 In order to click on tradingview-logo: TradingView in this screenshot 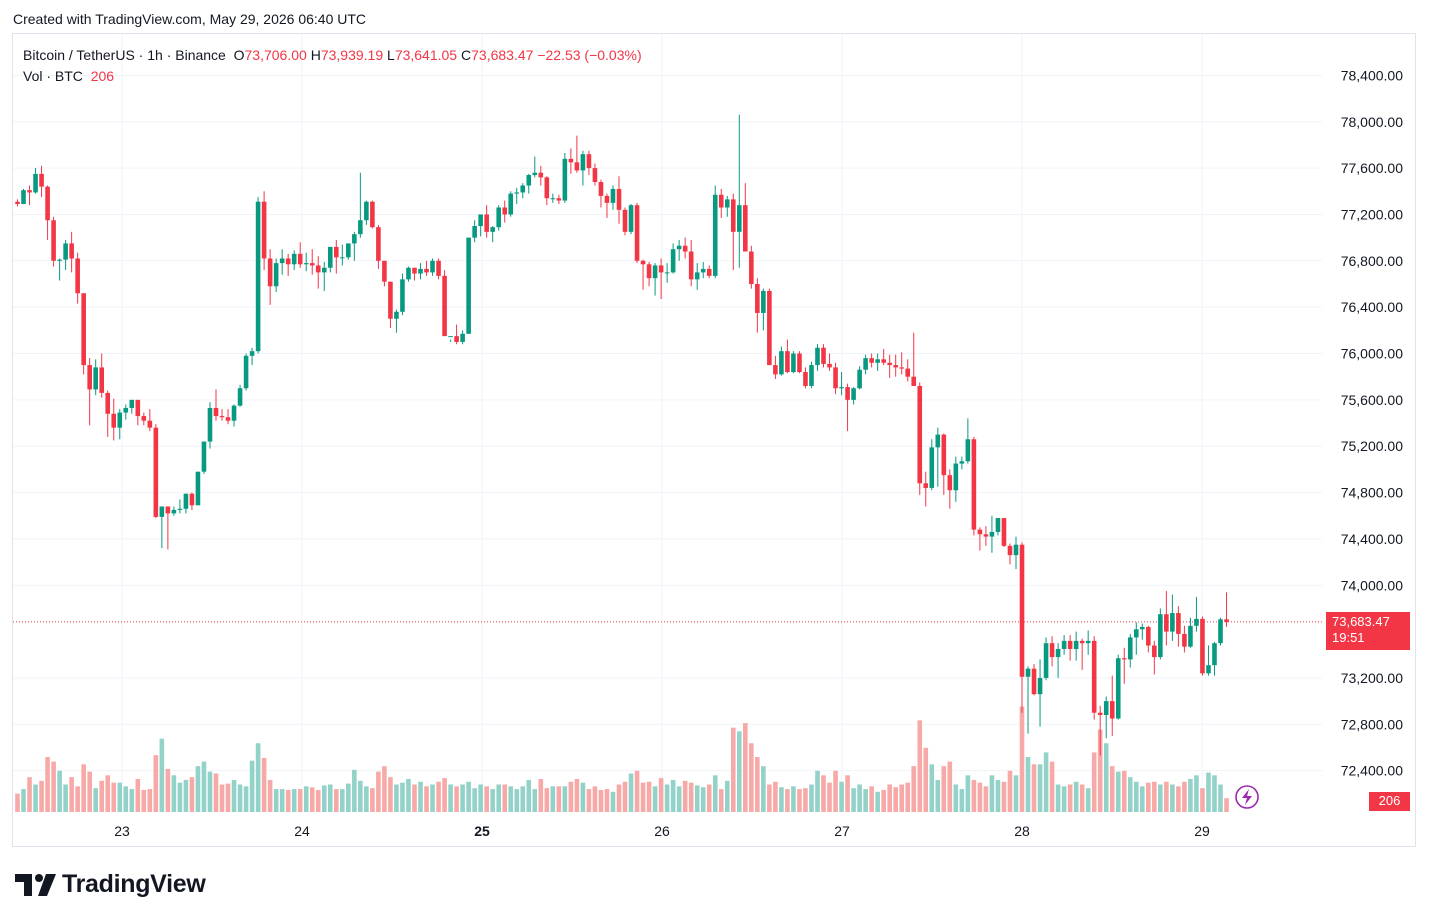, I will do `click(110, 884)`.